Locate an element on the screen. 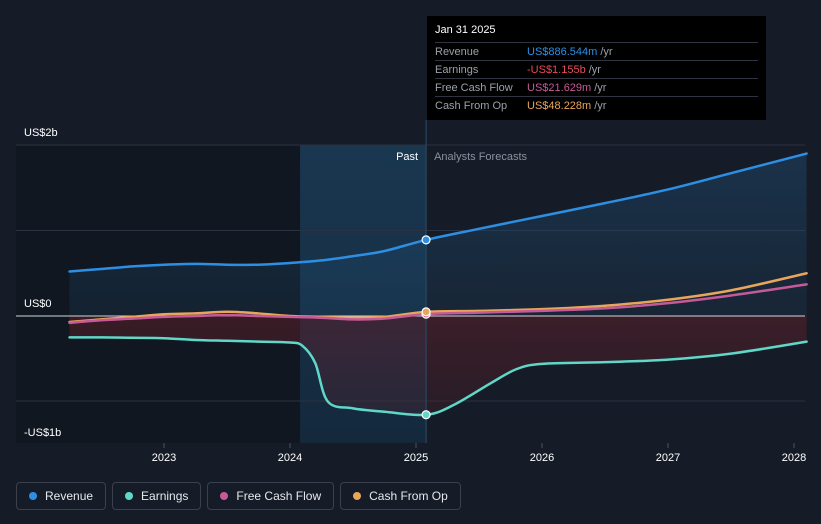 This screenshot has height=524, width=821. marker-revenue is located at coordinates (426, 240).